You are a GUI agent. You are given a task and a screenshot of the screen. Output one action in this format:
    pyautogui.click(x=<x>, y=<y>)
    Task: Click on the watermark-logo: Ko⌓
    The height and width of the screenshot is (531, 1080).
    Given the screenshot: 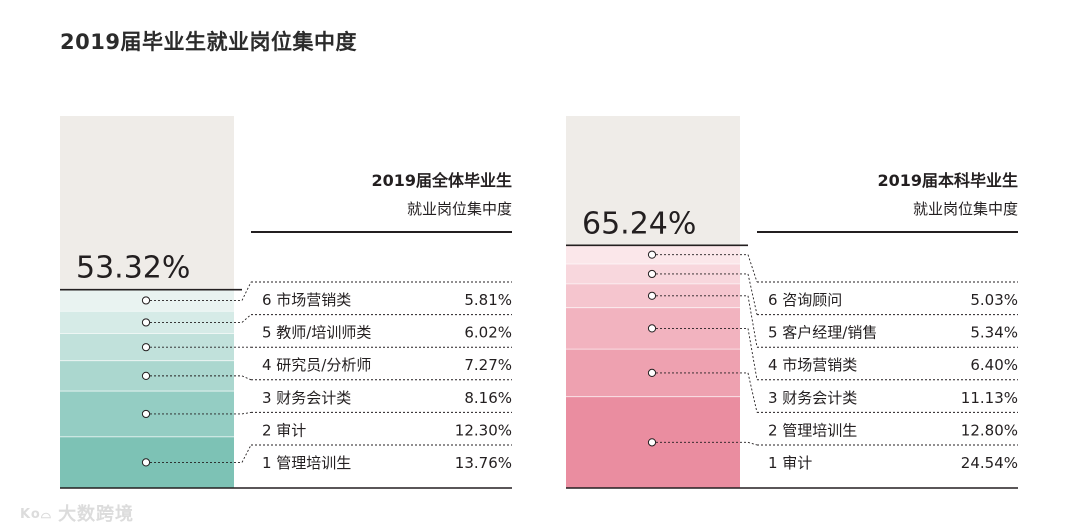 What is the action you would take?
    pyautogui.click(x=36, y=514)
    